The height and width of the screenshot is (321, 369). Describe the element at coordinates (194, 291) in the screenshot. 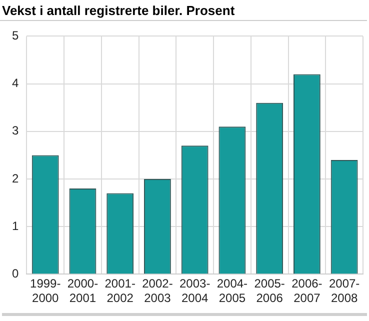

I see `x-tick-label: 2003-2004` at that location.